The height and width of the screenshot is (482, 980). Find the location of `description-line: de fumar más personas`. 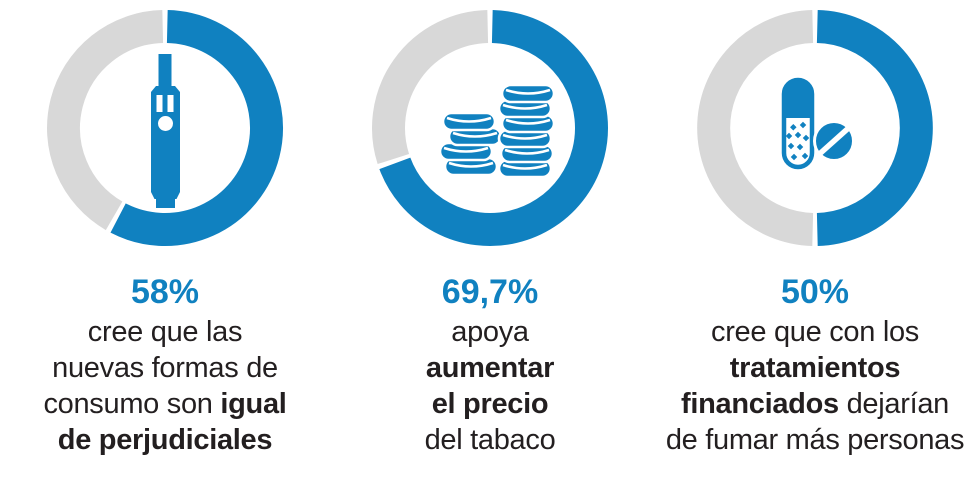

description-line: de fumar más personas is located at coordinates (815, 440).